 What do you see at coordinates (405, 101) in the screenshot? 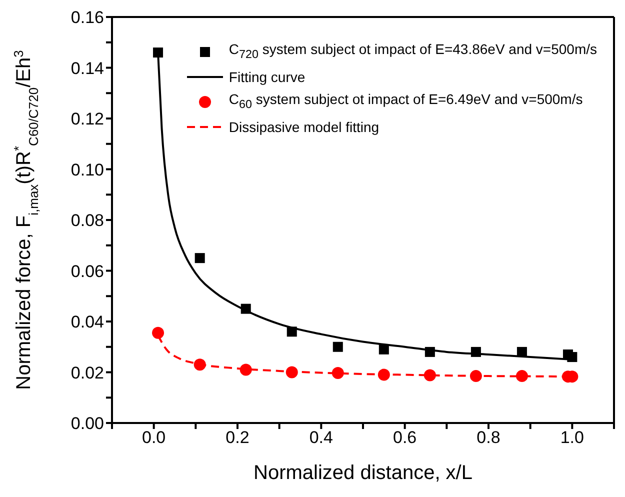
I see `legend-label: C$_{60}$ system subject ot impact of E=6.49eV and v=500m/s` at bounding box center [405, 101].